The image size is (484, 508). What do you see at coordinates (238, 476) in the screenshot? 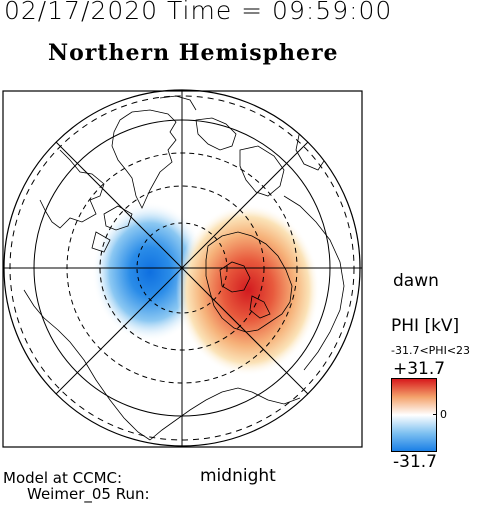
I see `midnight-label: midnight` at bounding box center [238, 476].